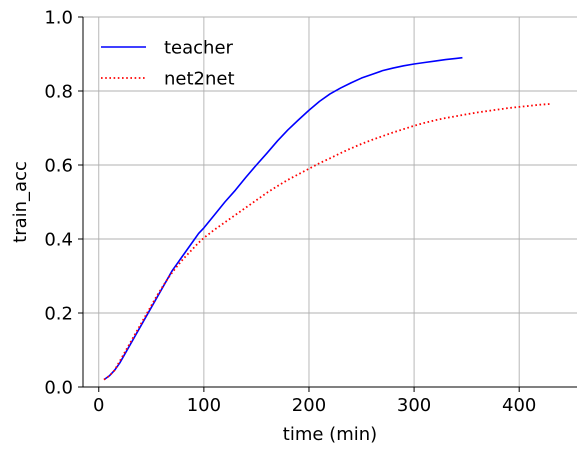 This screenshot has height=452, width=587. I want to click on y-tick-label: 0.4, so click(58, 240).